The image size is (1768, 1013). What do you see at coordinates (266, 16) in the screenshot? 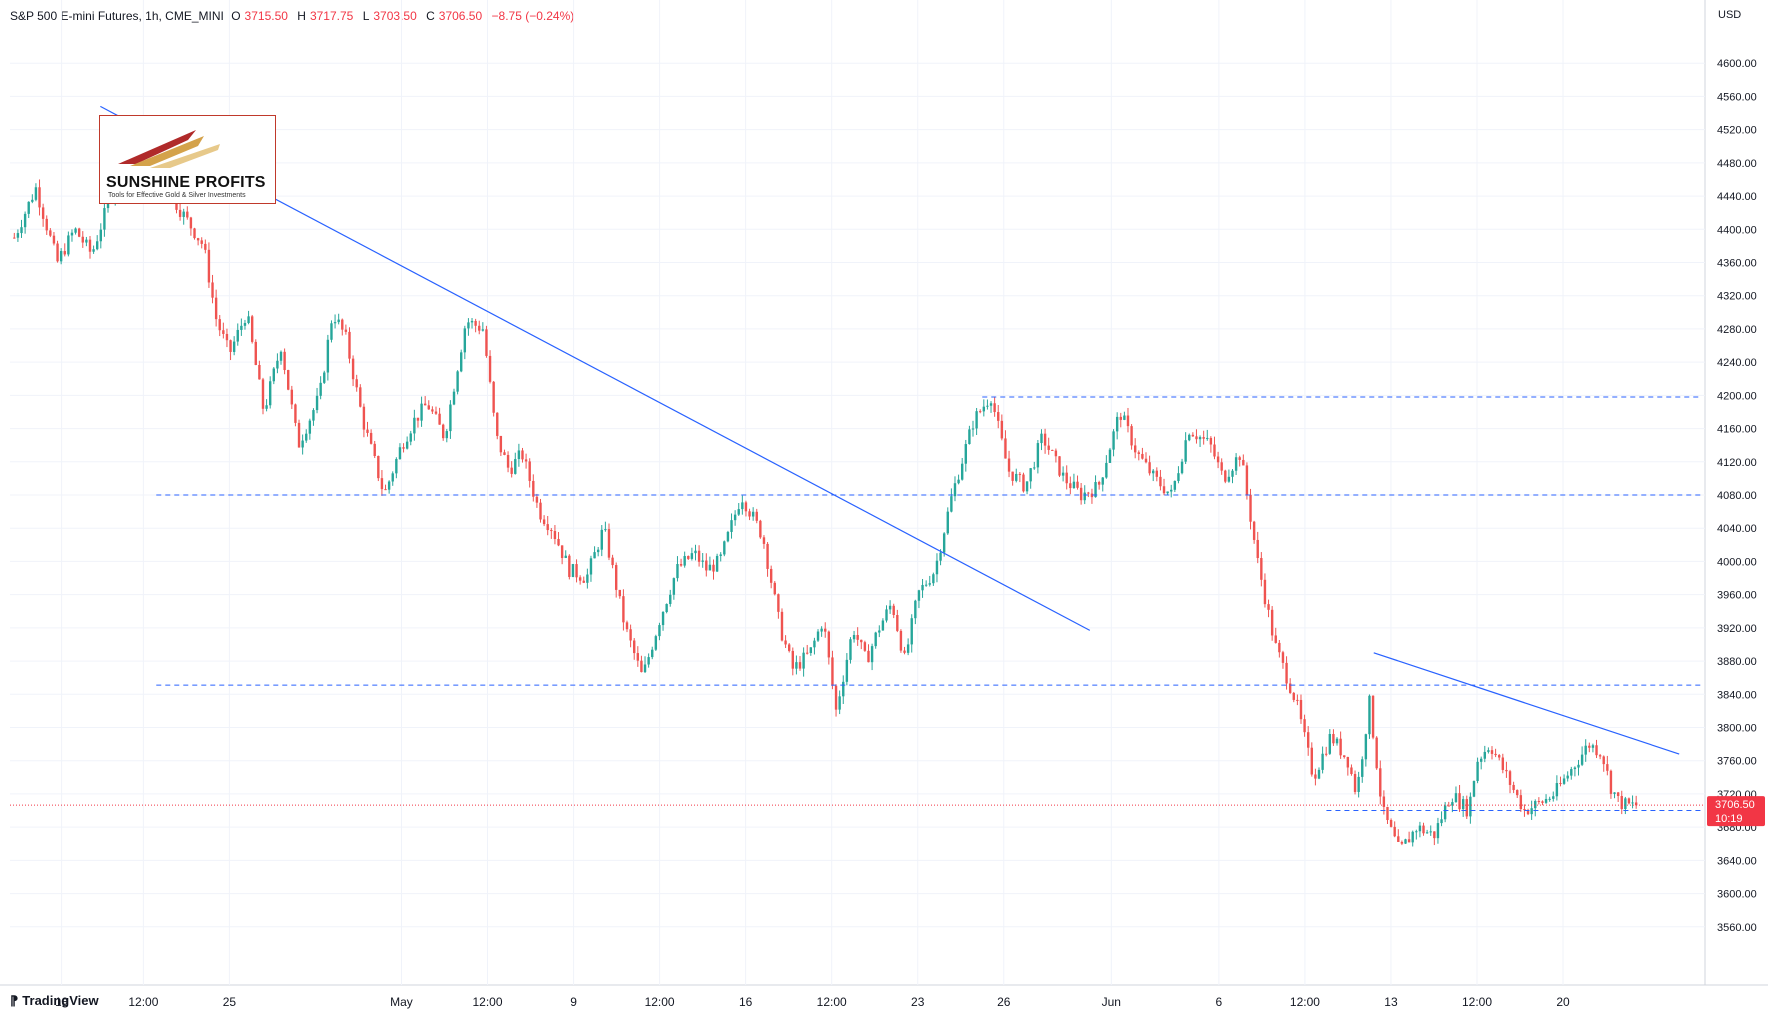
I see `open-value: 3715.50` at bounding box center [266, 16].